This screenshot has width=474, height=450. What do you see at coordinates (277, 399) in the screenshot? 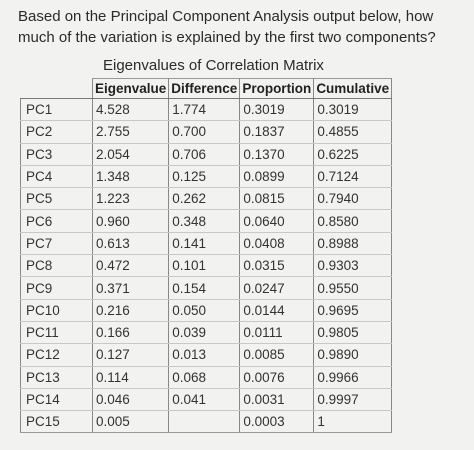
I see `proportion-cell: 0.0031` at bounding box center [277, 399].